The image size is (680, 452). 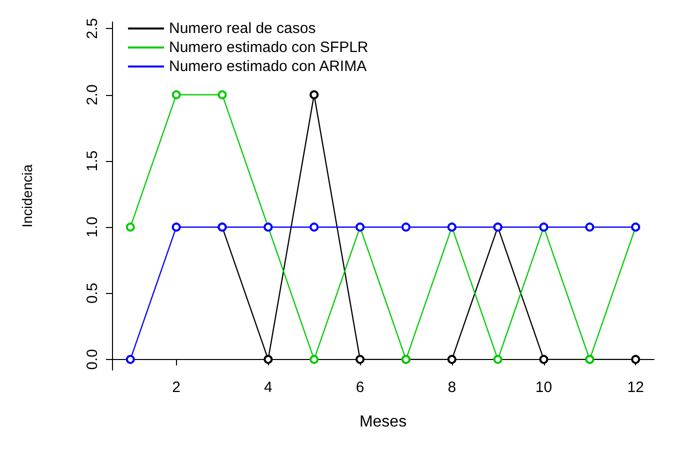 I want to click on y-tick-label: 0.5, so click(x=92, y=293).